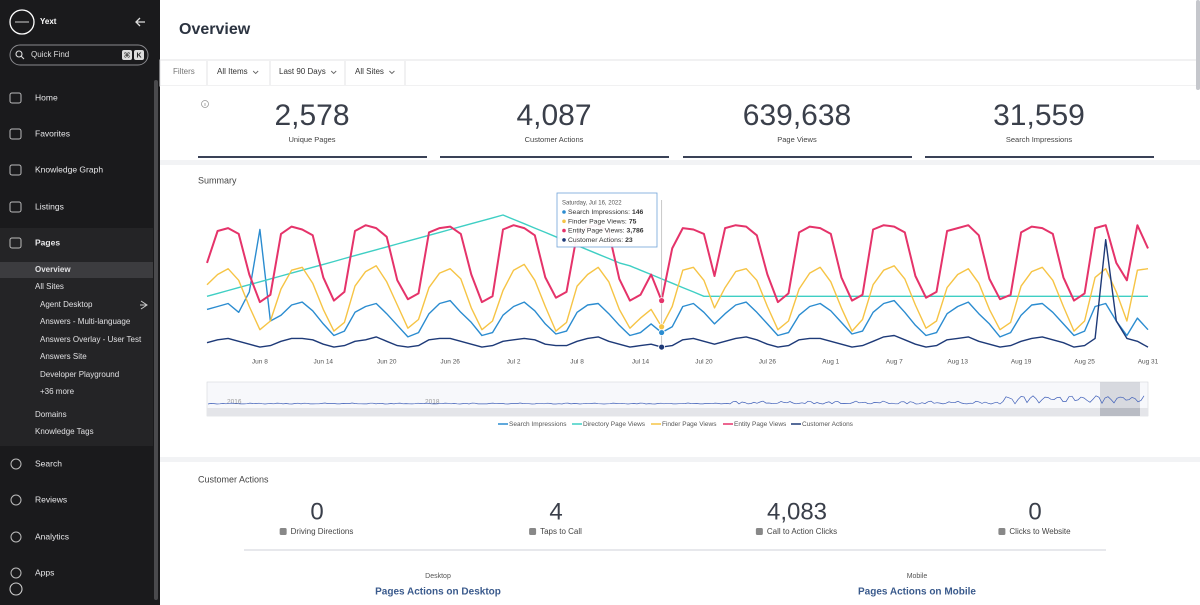  What do you see at coordinates (1021, 362) in the screenshot?
I see `x-tick-label: Aug 19` at bounding box center [1021, 362].